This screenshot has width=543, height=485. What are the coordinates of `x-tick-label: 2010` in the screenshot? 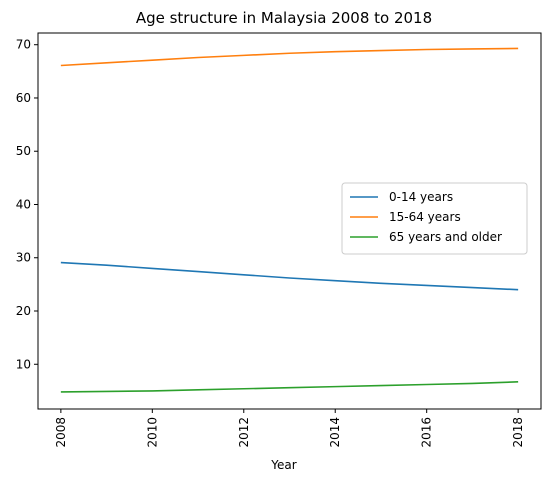 It's located at (152, 432).